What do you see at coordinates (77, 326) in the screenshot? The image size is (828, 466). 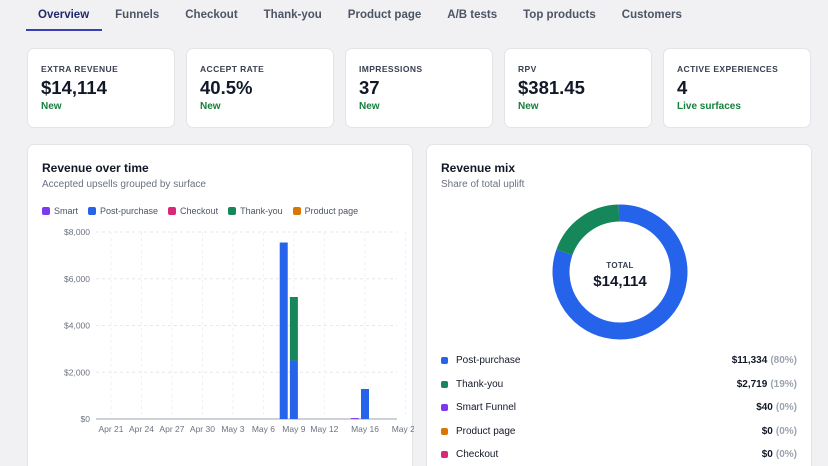 I see `y-tick-label: $4,000` at bounding box center [77, 326].